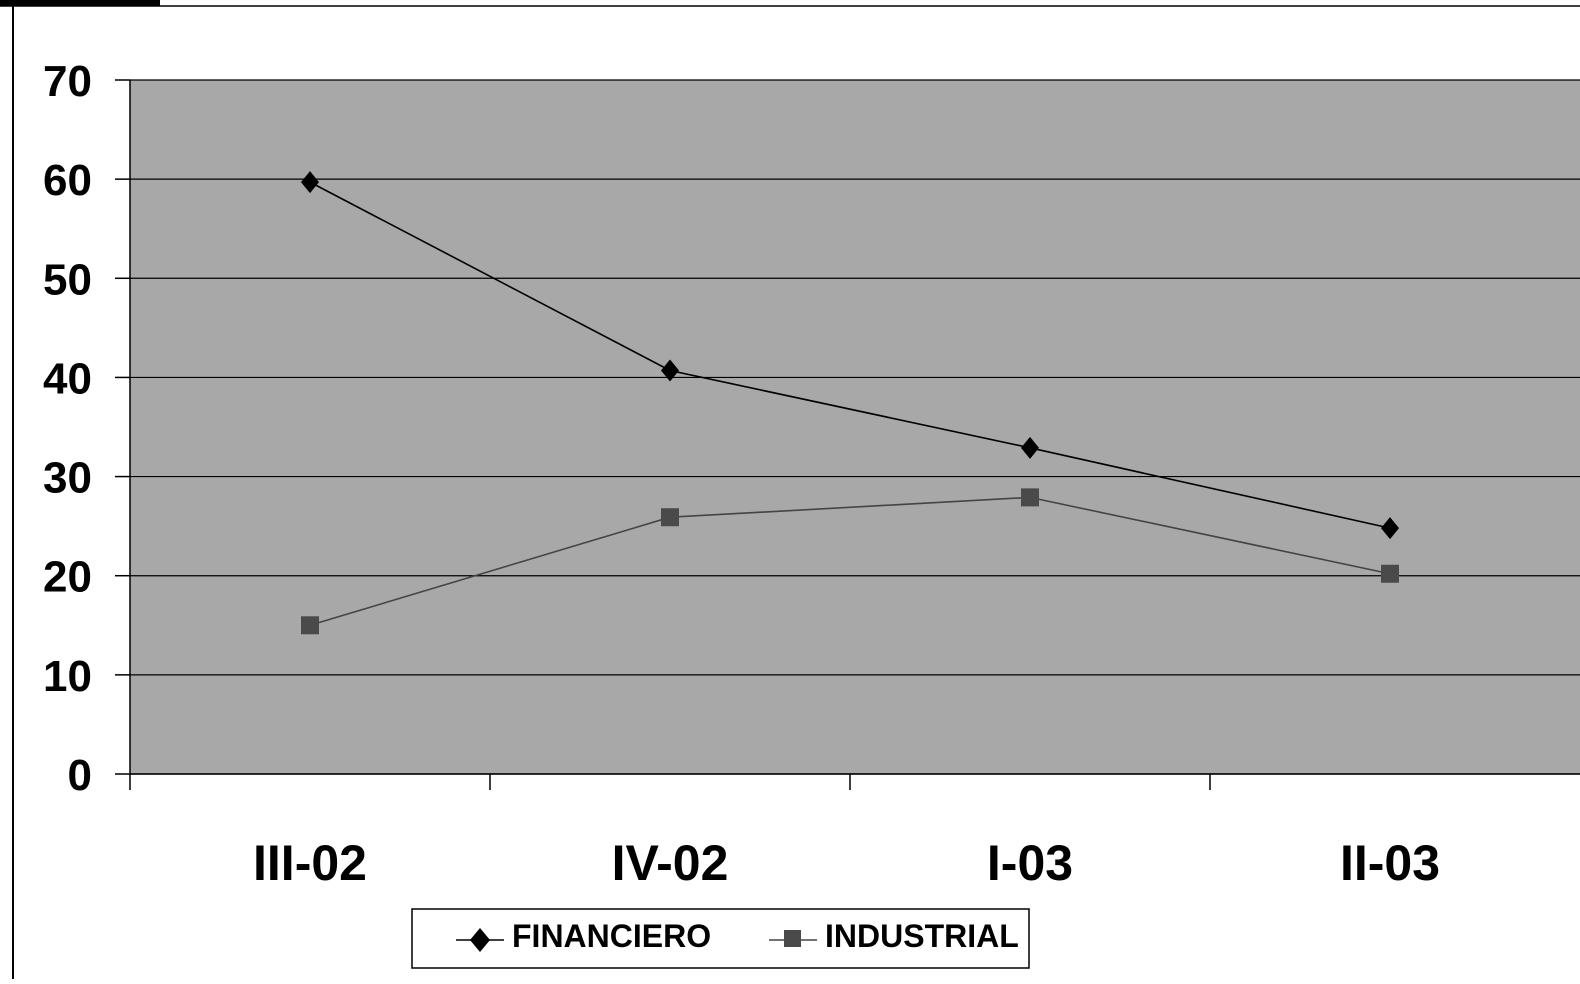 This screenshot has width=1580, height=984. What do you see at coordinates (922, 936) in the screenshot?
I see `legend-label-industrial: INDUSTRIAL` at bounding box center [922, 936].